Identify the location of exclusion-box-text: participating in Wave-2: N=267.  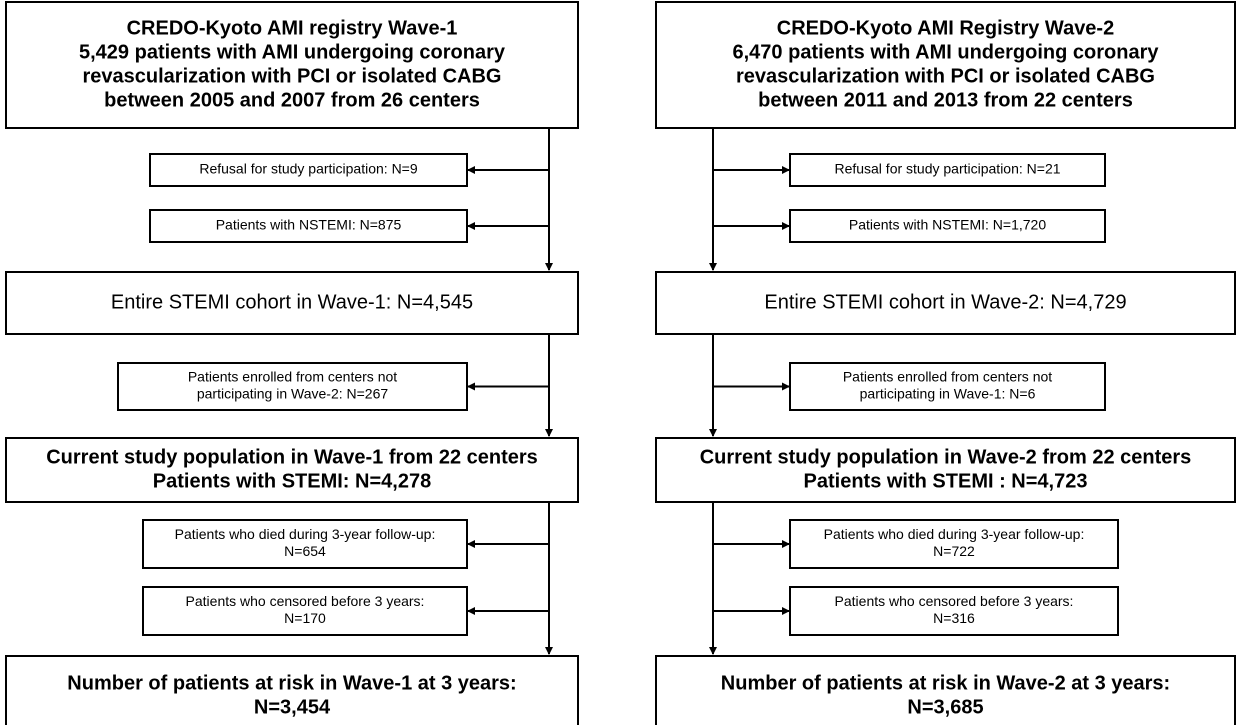
(293, 394).